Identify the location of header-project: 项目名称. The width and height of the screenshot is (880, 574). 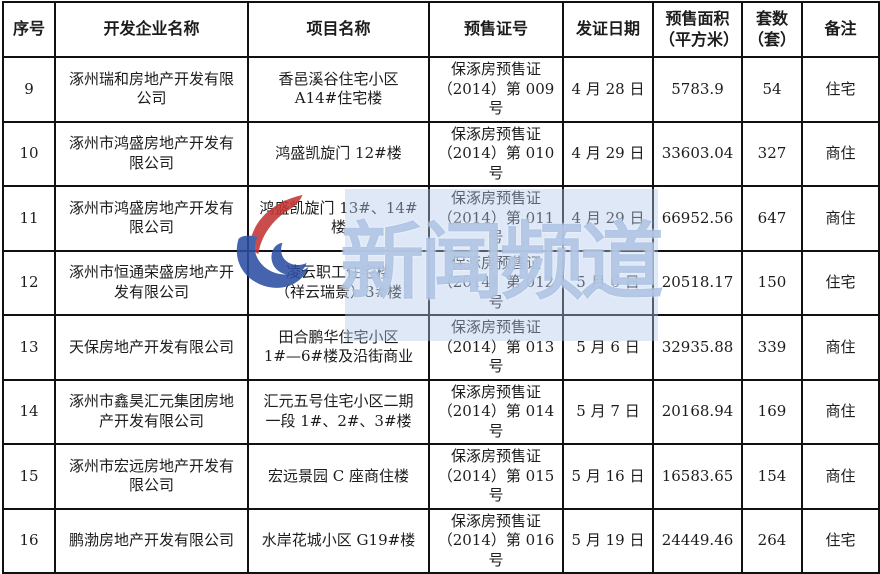
(338, 29).